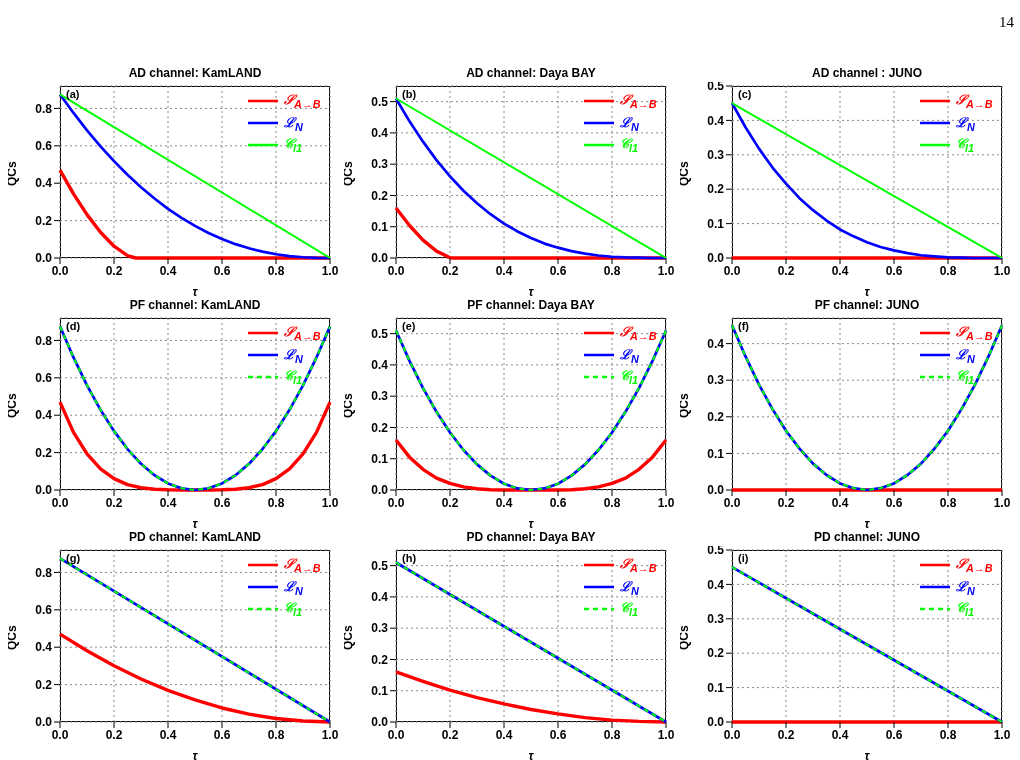  Describe the element at coordinates (866, 73) in the screenshot. I see `chart-title: AD channel : JUNO` at that location.